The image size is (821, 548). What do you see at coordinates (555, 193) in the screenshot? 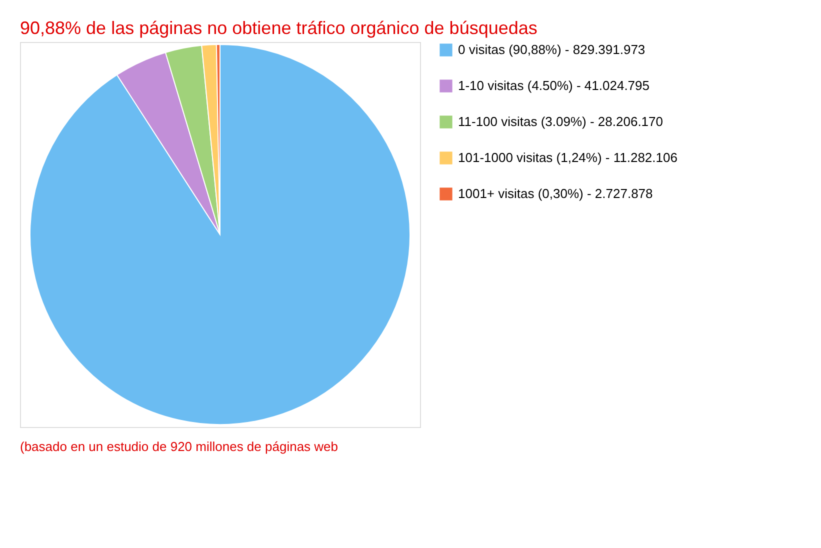
I see `legend-label: 1001+ visitas (0,30%) - 2.727.878` at bounding box center [555, 193].